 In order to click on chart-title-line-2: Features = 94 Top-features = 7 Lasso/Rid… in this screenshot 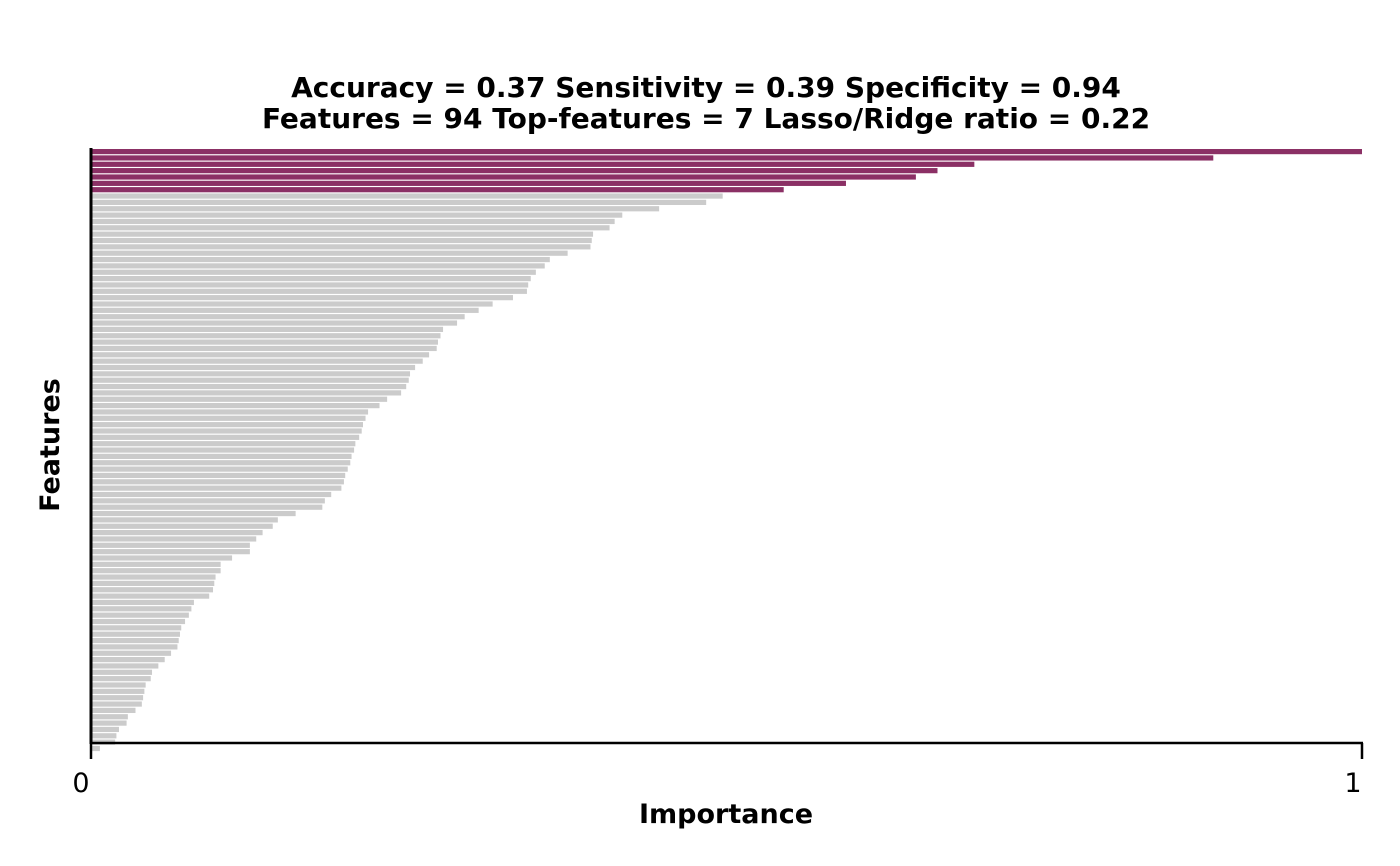, I will do `click(706, 118)`.